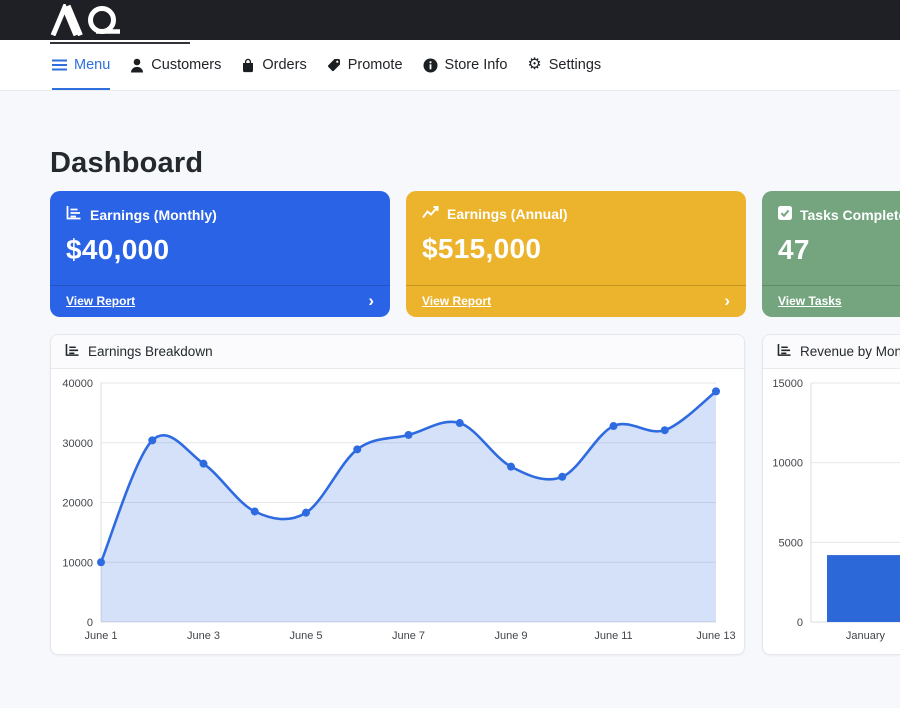 Image resolution: width=900 pixels, height=708 pixels. I want to click on stat-card-tasks-completed: Tasks Completed 47 View Tasks ›, so click(831, 254).